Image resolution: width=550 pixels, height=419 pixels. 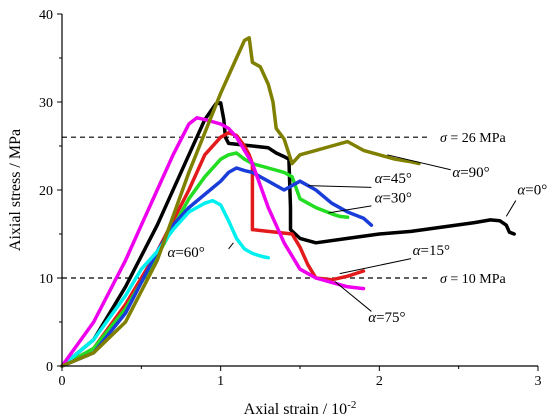 What do you see at coordinates (477, 138) in the screenshot?
I see `reference-value: = 26 MPa` at bounding box center [477, 138].